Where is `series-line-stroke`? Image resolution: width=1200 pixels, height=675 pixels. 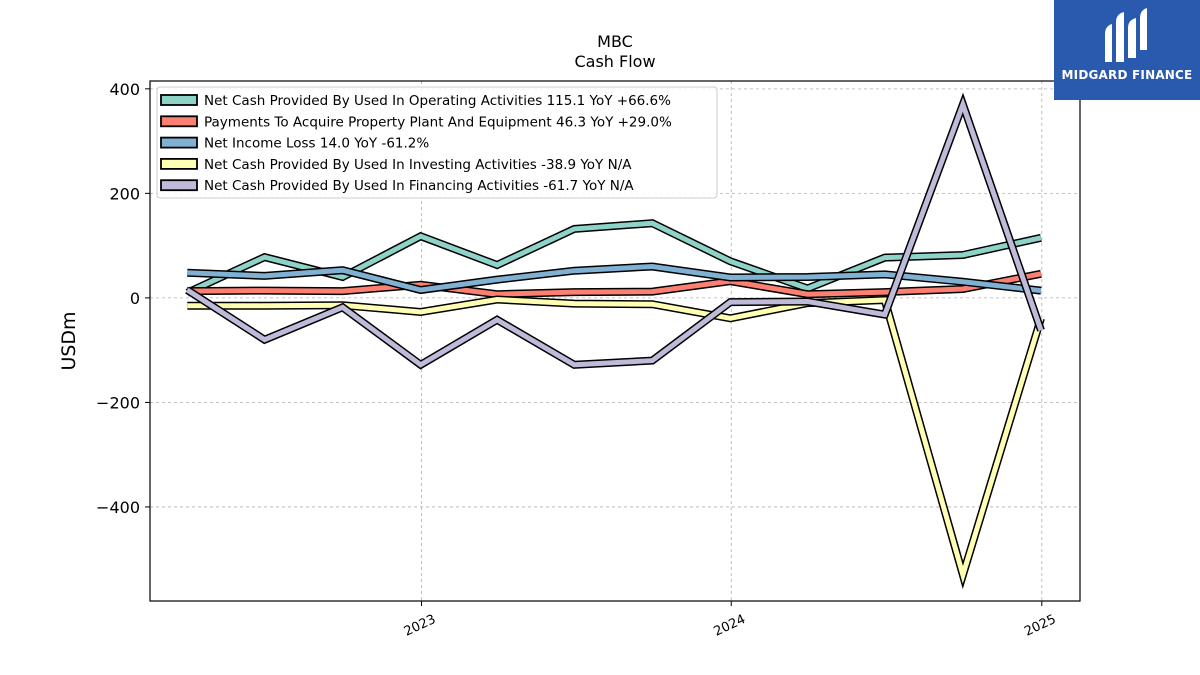
series-line-stroke is located at coordinates (614, 284).